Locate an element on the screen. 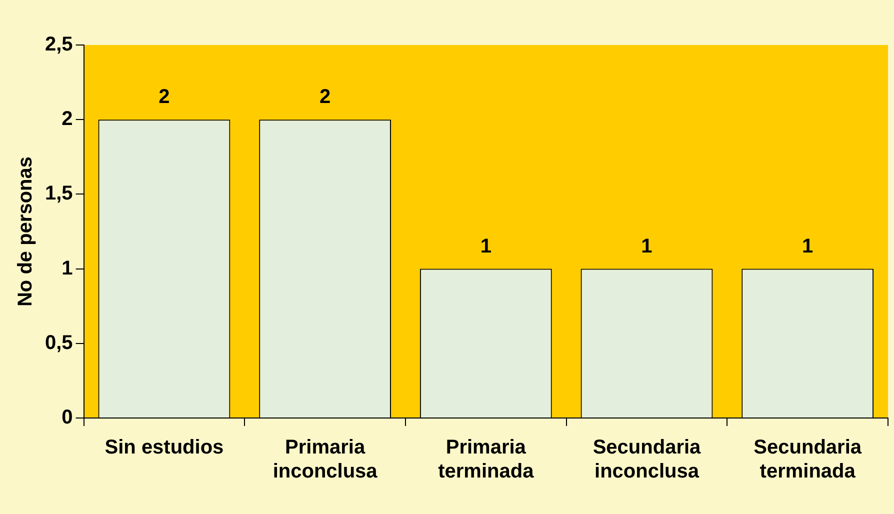 The image size is (894, 514). y-tick-label: 1 is located at coordinates (67, 268).